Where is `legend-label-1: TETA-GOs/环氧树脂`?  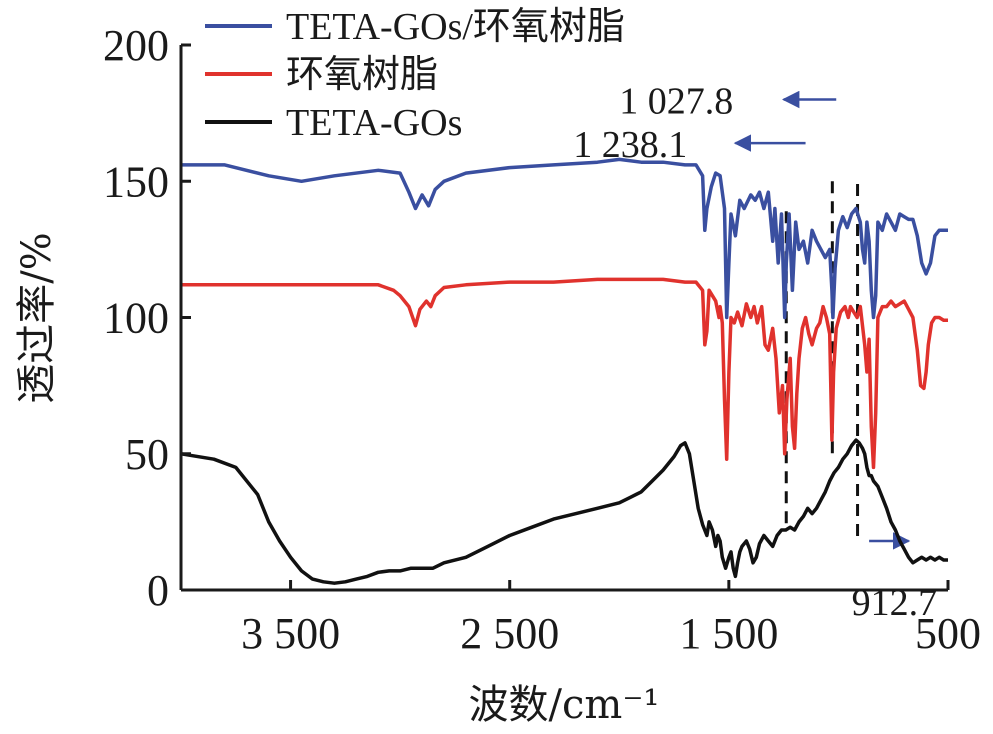
legend-label-1: TETA-GOs/环氧树脂 is located at coordinates (455, 27).